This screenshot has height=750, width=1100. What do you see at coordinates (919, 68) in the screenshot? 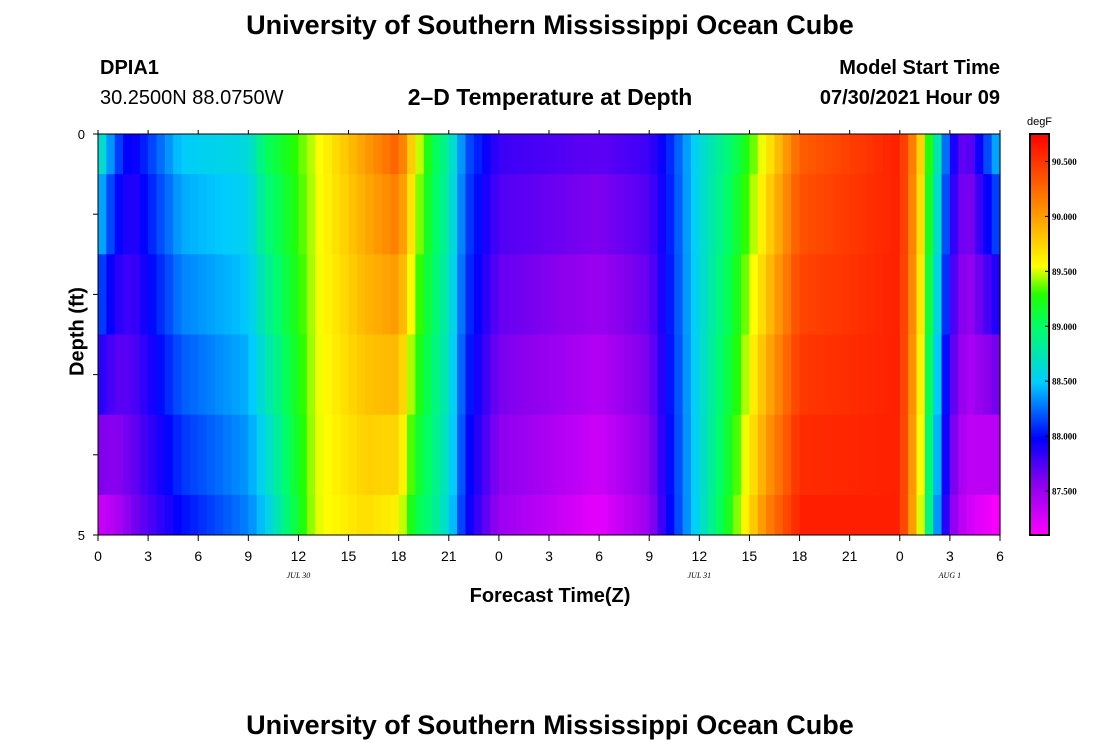
I see `model-start-label: Model Start Time` at bounding box center [919, 68].